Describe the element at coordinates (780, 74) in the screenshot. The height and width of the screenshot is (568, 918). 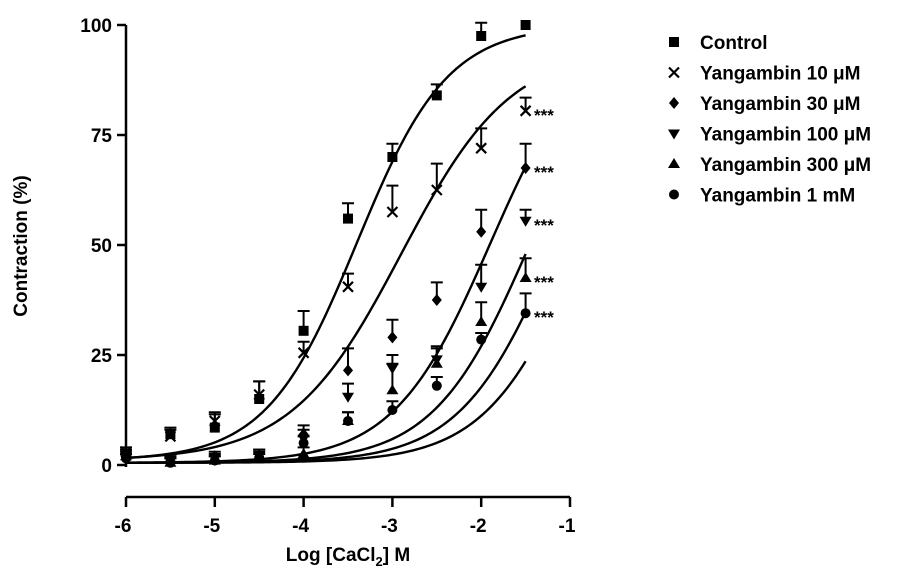
I see `legend-label: Yangambin 10 μM` at that location.